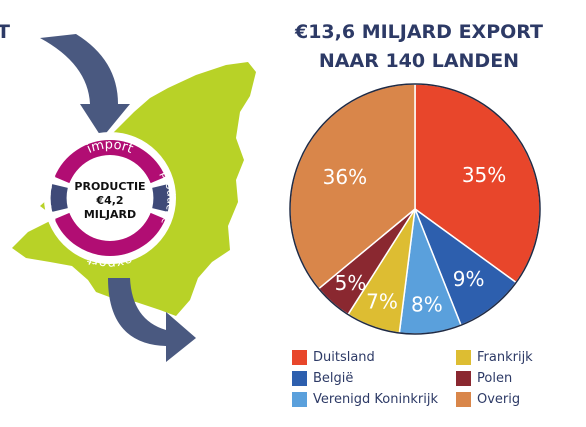 The image size is (586, 427). What do you see at coordinates (375, 399) in the screenshot?
I see `legend-label: Verenigd Koninkrijk` at bounding box center [375, 399].